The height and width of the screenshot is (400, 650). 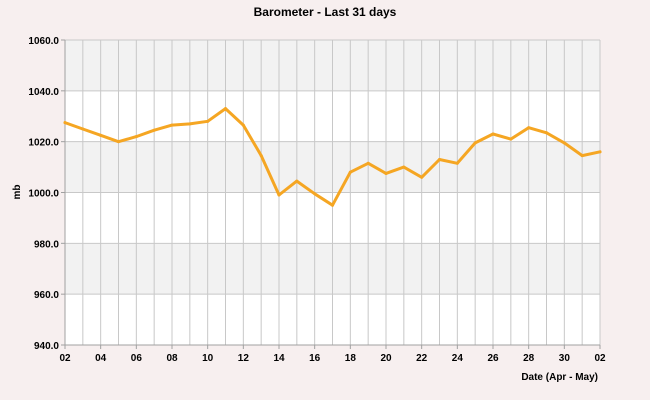 What do you see at coordinates (386, 358) in the screenshot?
I see `x-tick-label: 20` at bounding box center [386, 358].